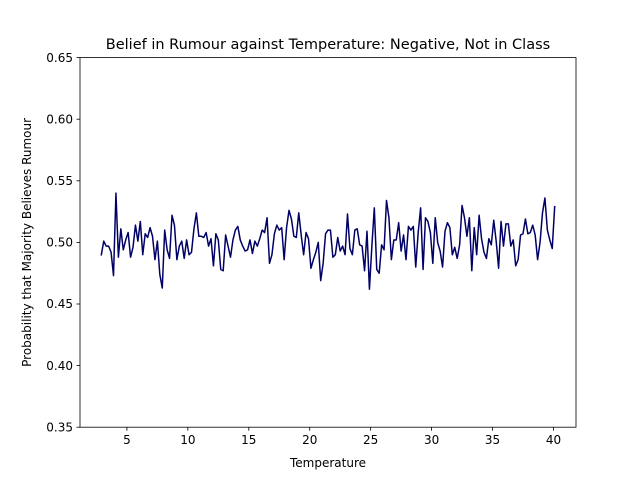  Describe the element at coordinates (553, 440) in the screenshot. I see `x-tick-label: 40` at that location.